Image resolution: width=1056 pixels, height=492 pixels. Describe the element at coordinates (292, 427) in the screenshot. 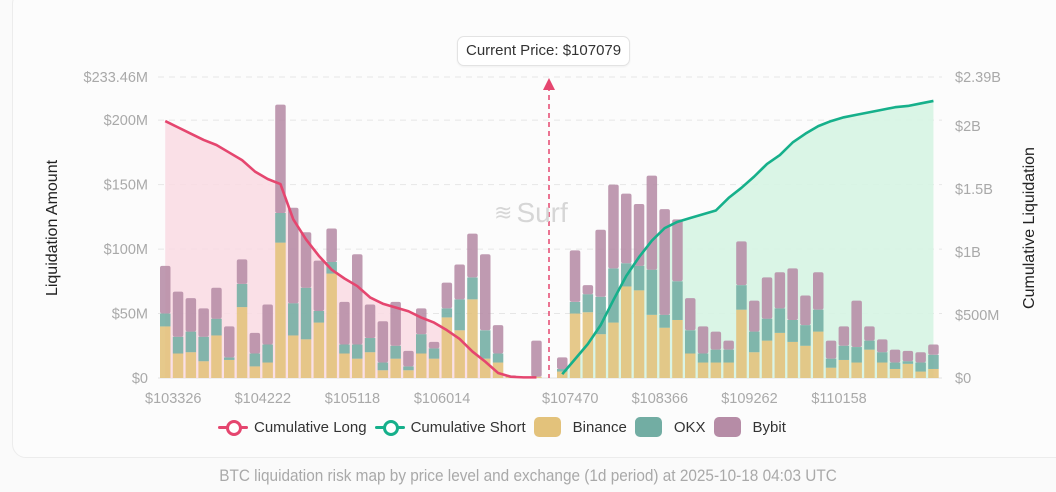

I see `legend-item-cumulative-long: Cumulative Long` at that location.